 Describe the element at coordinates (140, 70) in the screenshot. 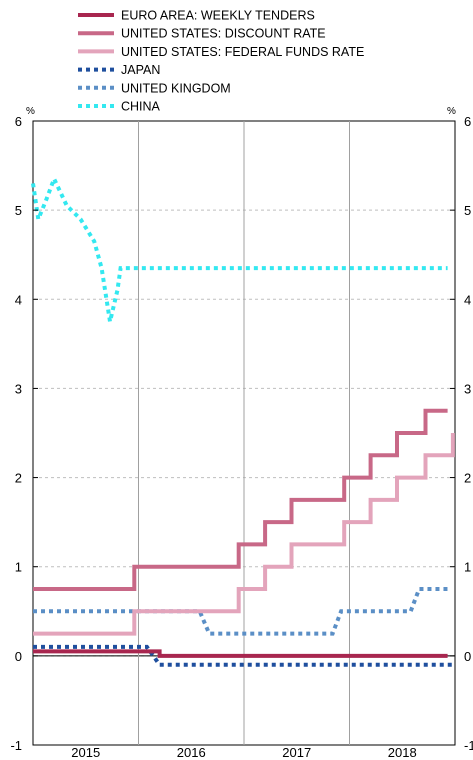

I see `legend-label-japan: JAPAN` at that location.